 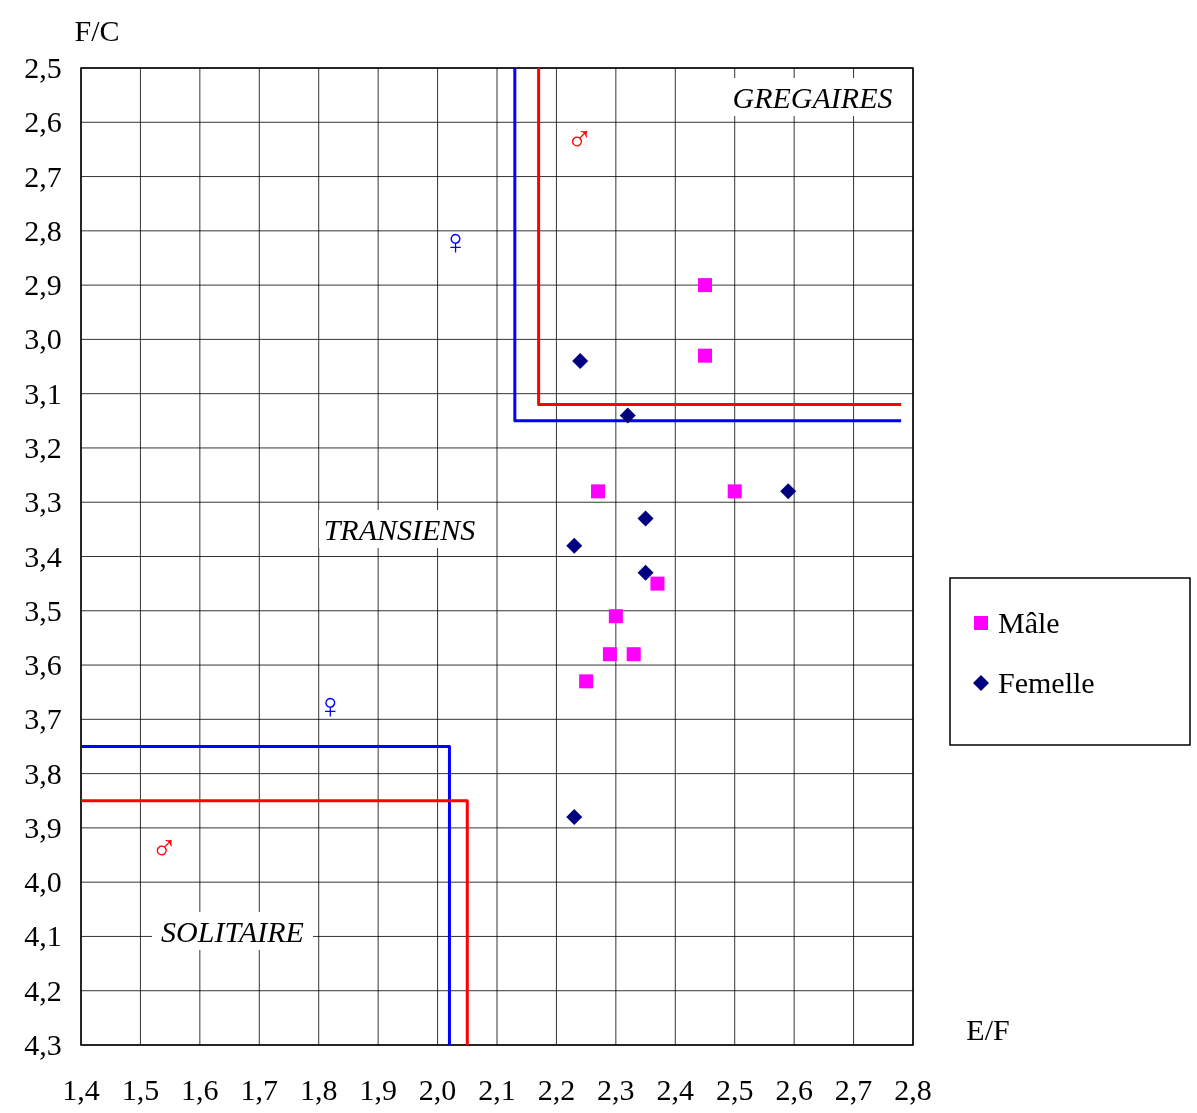 What do you see at coordinates (140, 1089) in the screenshot?
I see `x-tick-label: 1,5` at bounding box center [140, 1089].